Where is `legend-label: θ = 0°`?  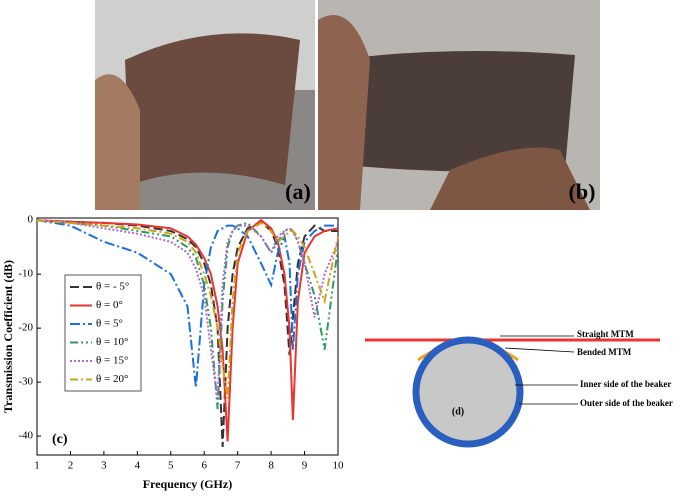 legend-label: θ = 0° is located at coordinates (109, 305).